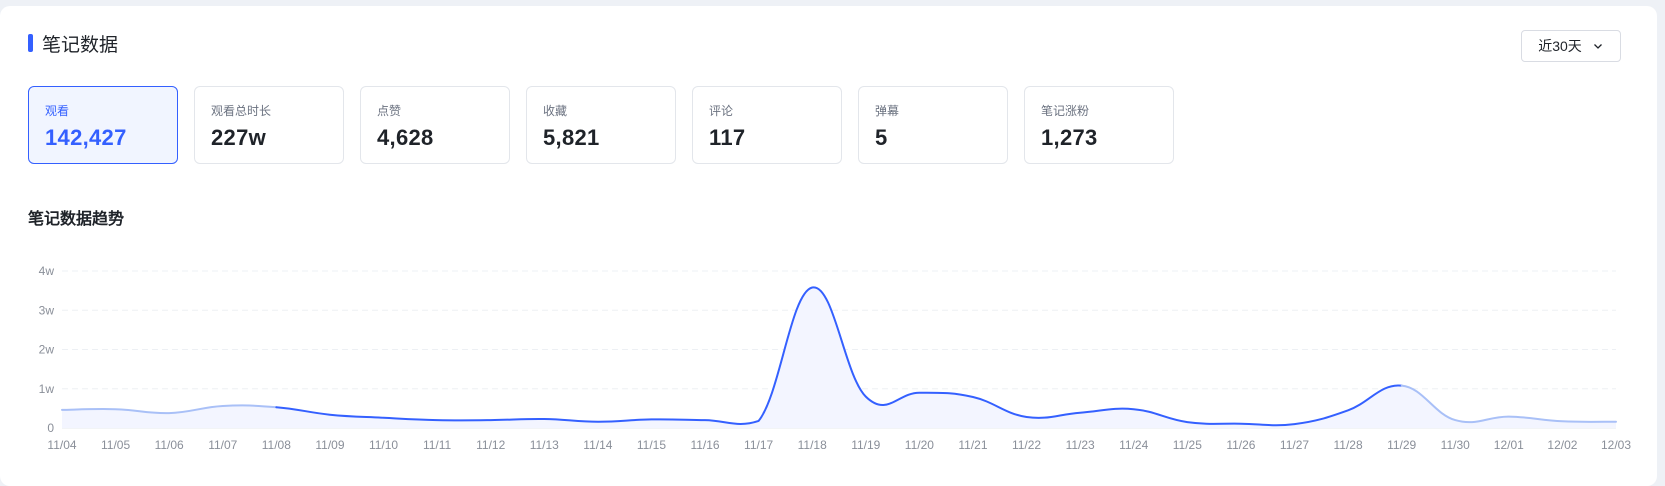  Describe the element at coordinates (1294, 445) in the screenshot. I see `x-tick-label: 11/27` at that location.